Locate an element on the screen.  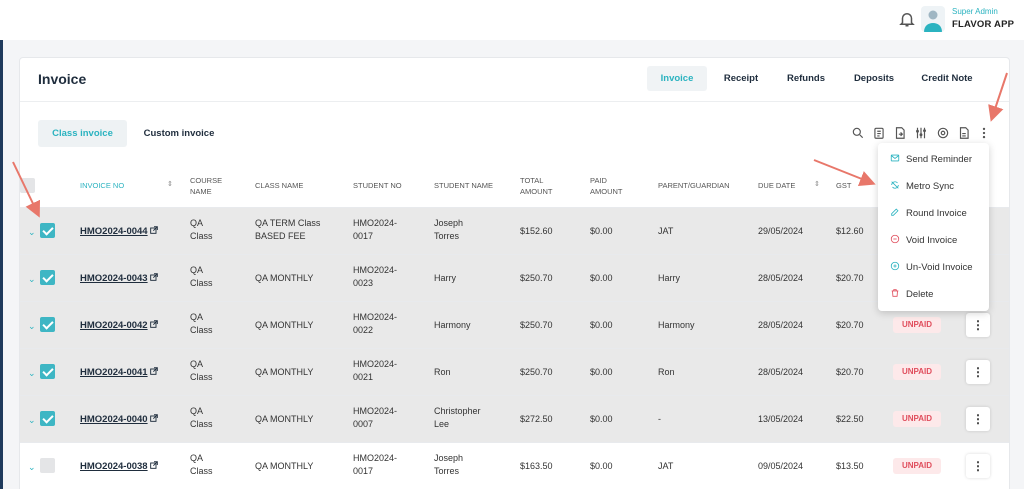
due-date: 29/05/2024 is located at coordinates (781, 231).